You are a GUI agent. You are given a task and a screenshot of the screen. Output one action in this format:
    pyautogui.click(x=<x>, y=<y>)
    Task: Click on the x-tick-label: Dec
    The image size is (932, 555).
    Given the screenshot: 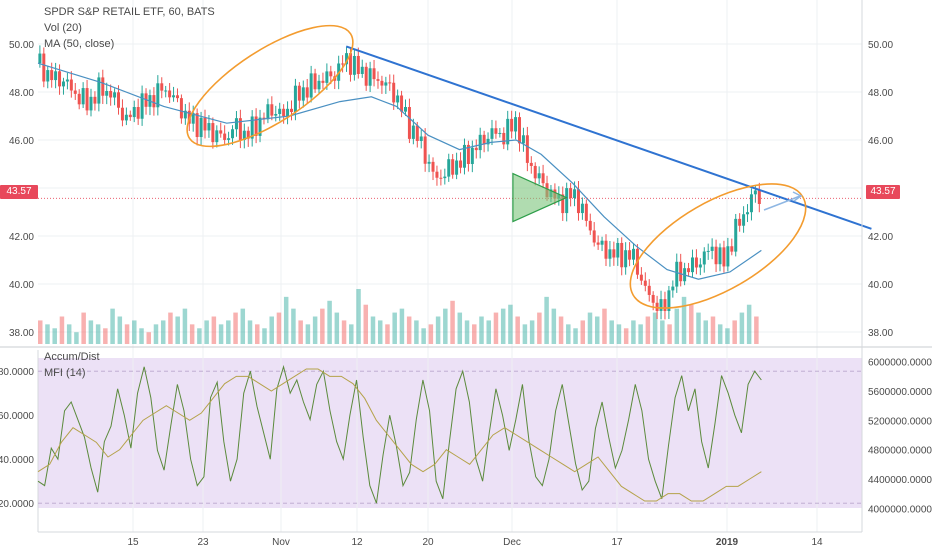 What is the action you would take?
    pyautogui.click(x=512, y=542)
    